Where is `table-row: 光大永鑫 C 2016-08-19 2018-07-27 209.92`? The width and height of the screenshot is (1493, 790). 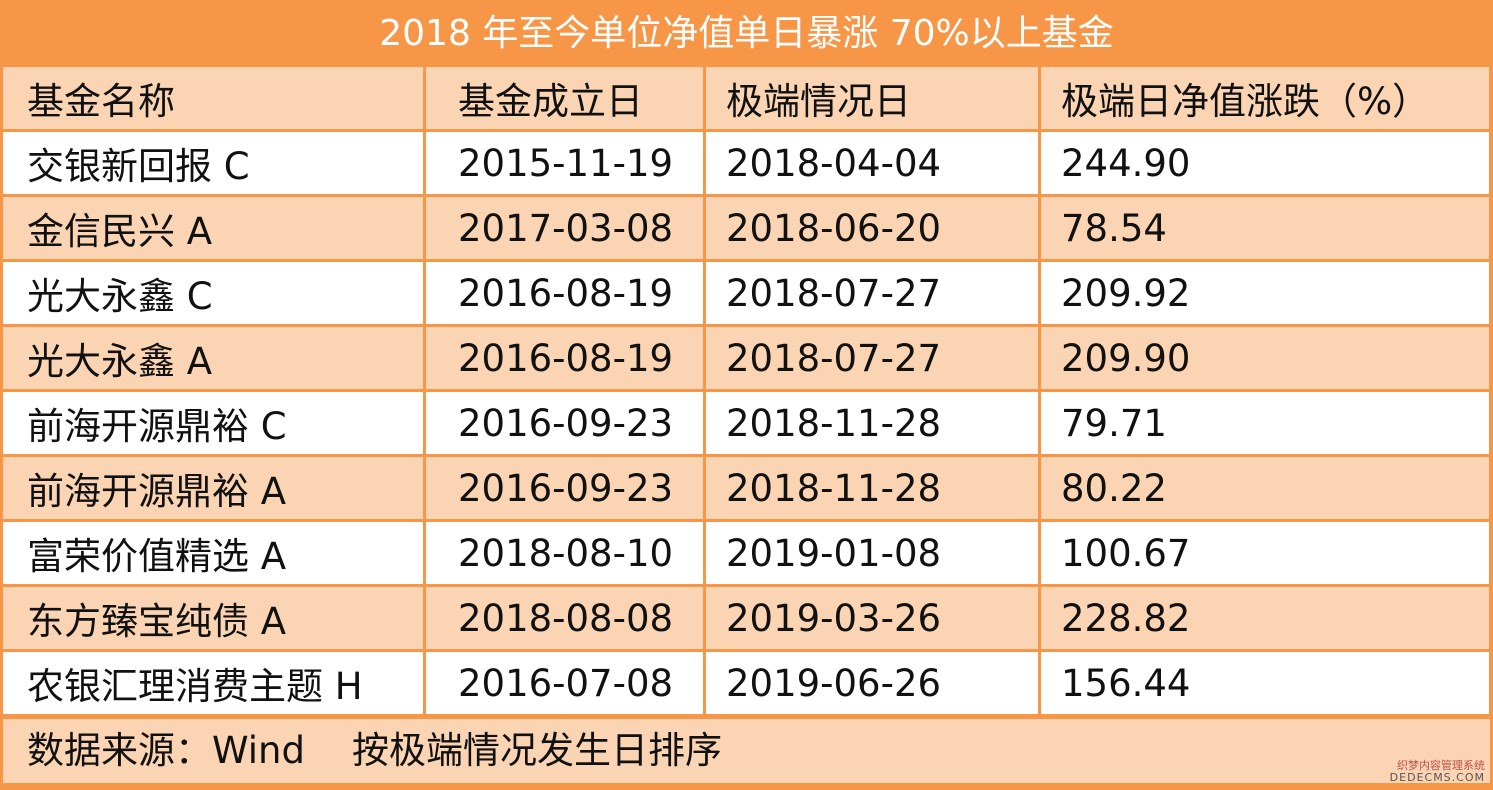
table-row: 光大永鑫 C 2016-08-19 2018-07-27 209.92 is located at coordinates (746, 293).